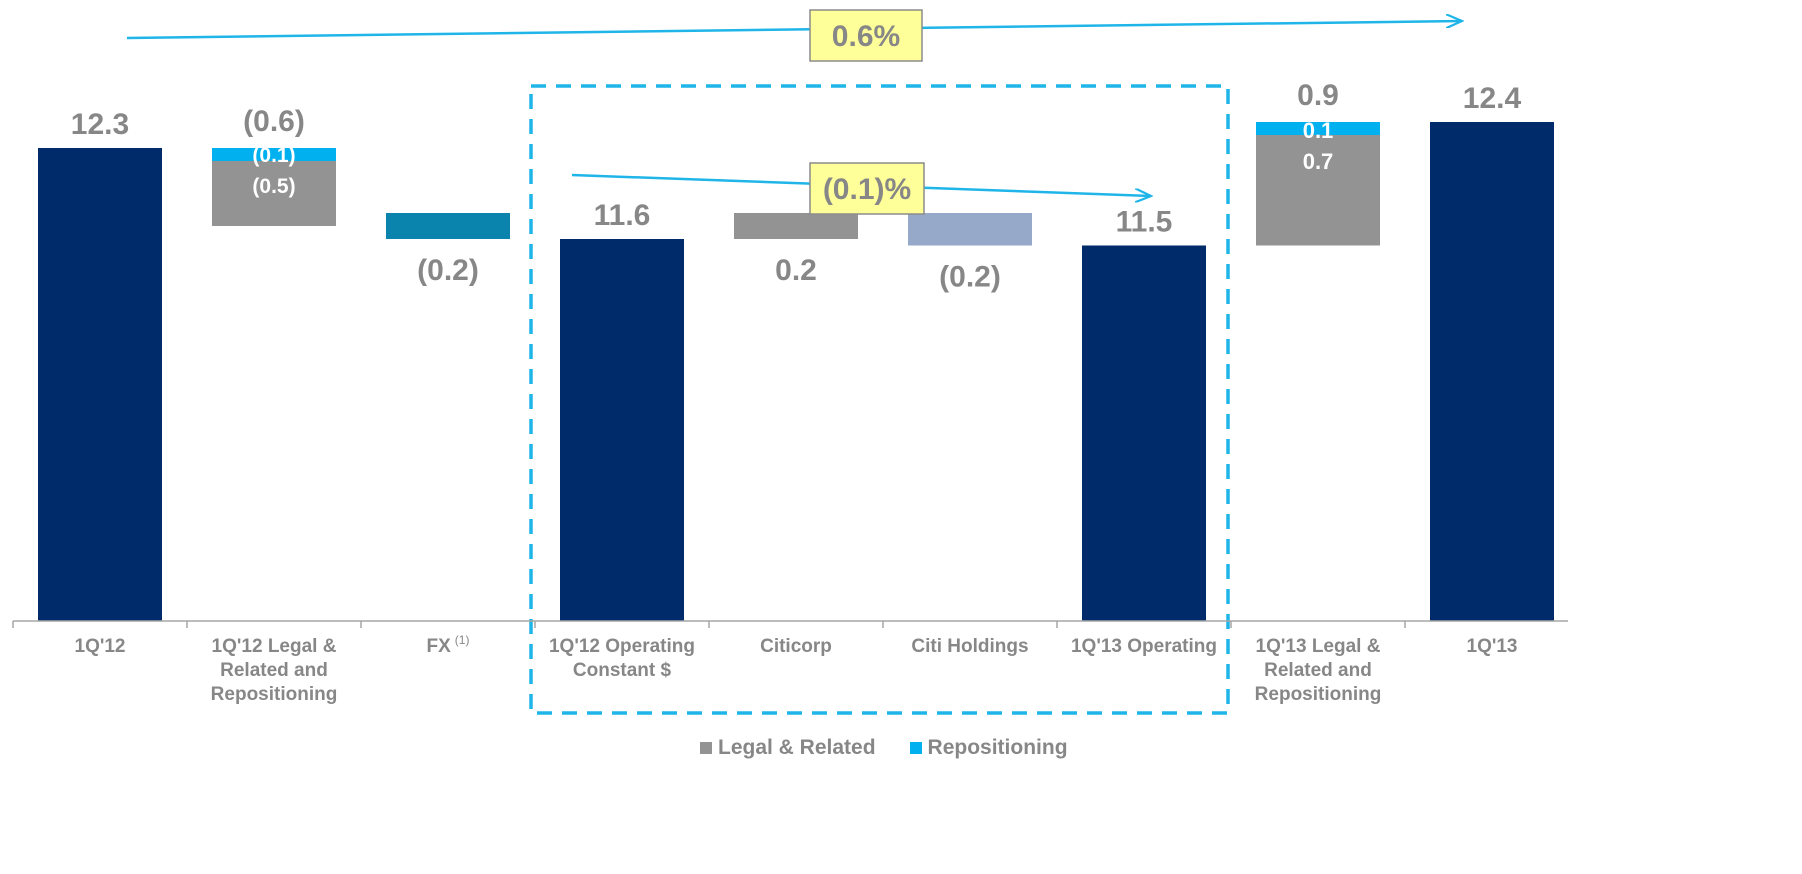 This screenshot has height=874, width=1802. I want to click on legend-swatch-repositioning, so click(915, 748).